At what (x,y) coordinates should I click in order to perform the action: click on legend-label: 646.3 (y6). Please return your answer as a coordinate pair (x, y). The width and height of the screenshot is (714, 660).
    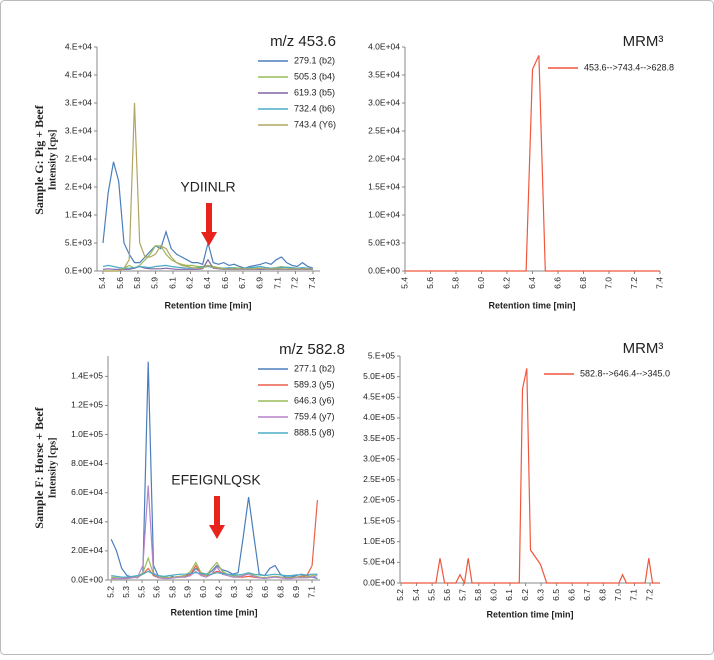
    Looking at the image, I should click on (314, 400).